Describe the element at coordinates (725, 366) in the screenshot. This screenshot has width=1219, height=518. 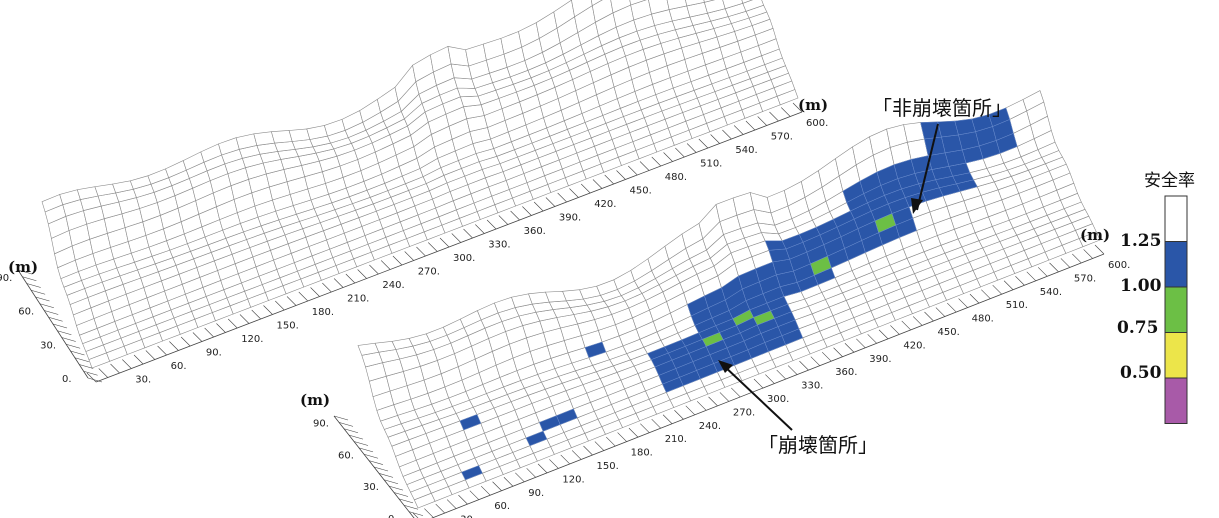
I see `arrowhead-collapse` at that location.